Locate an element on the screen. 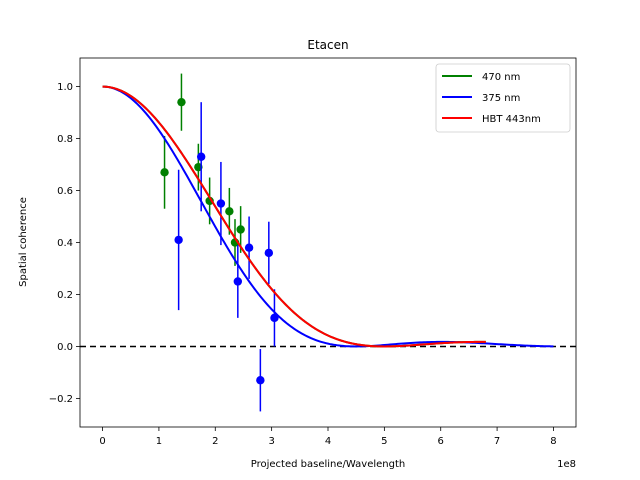  x-tick-label: 7 is located at coordinates (497, 441).